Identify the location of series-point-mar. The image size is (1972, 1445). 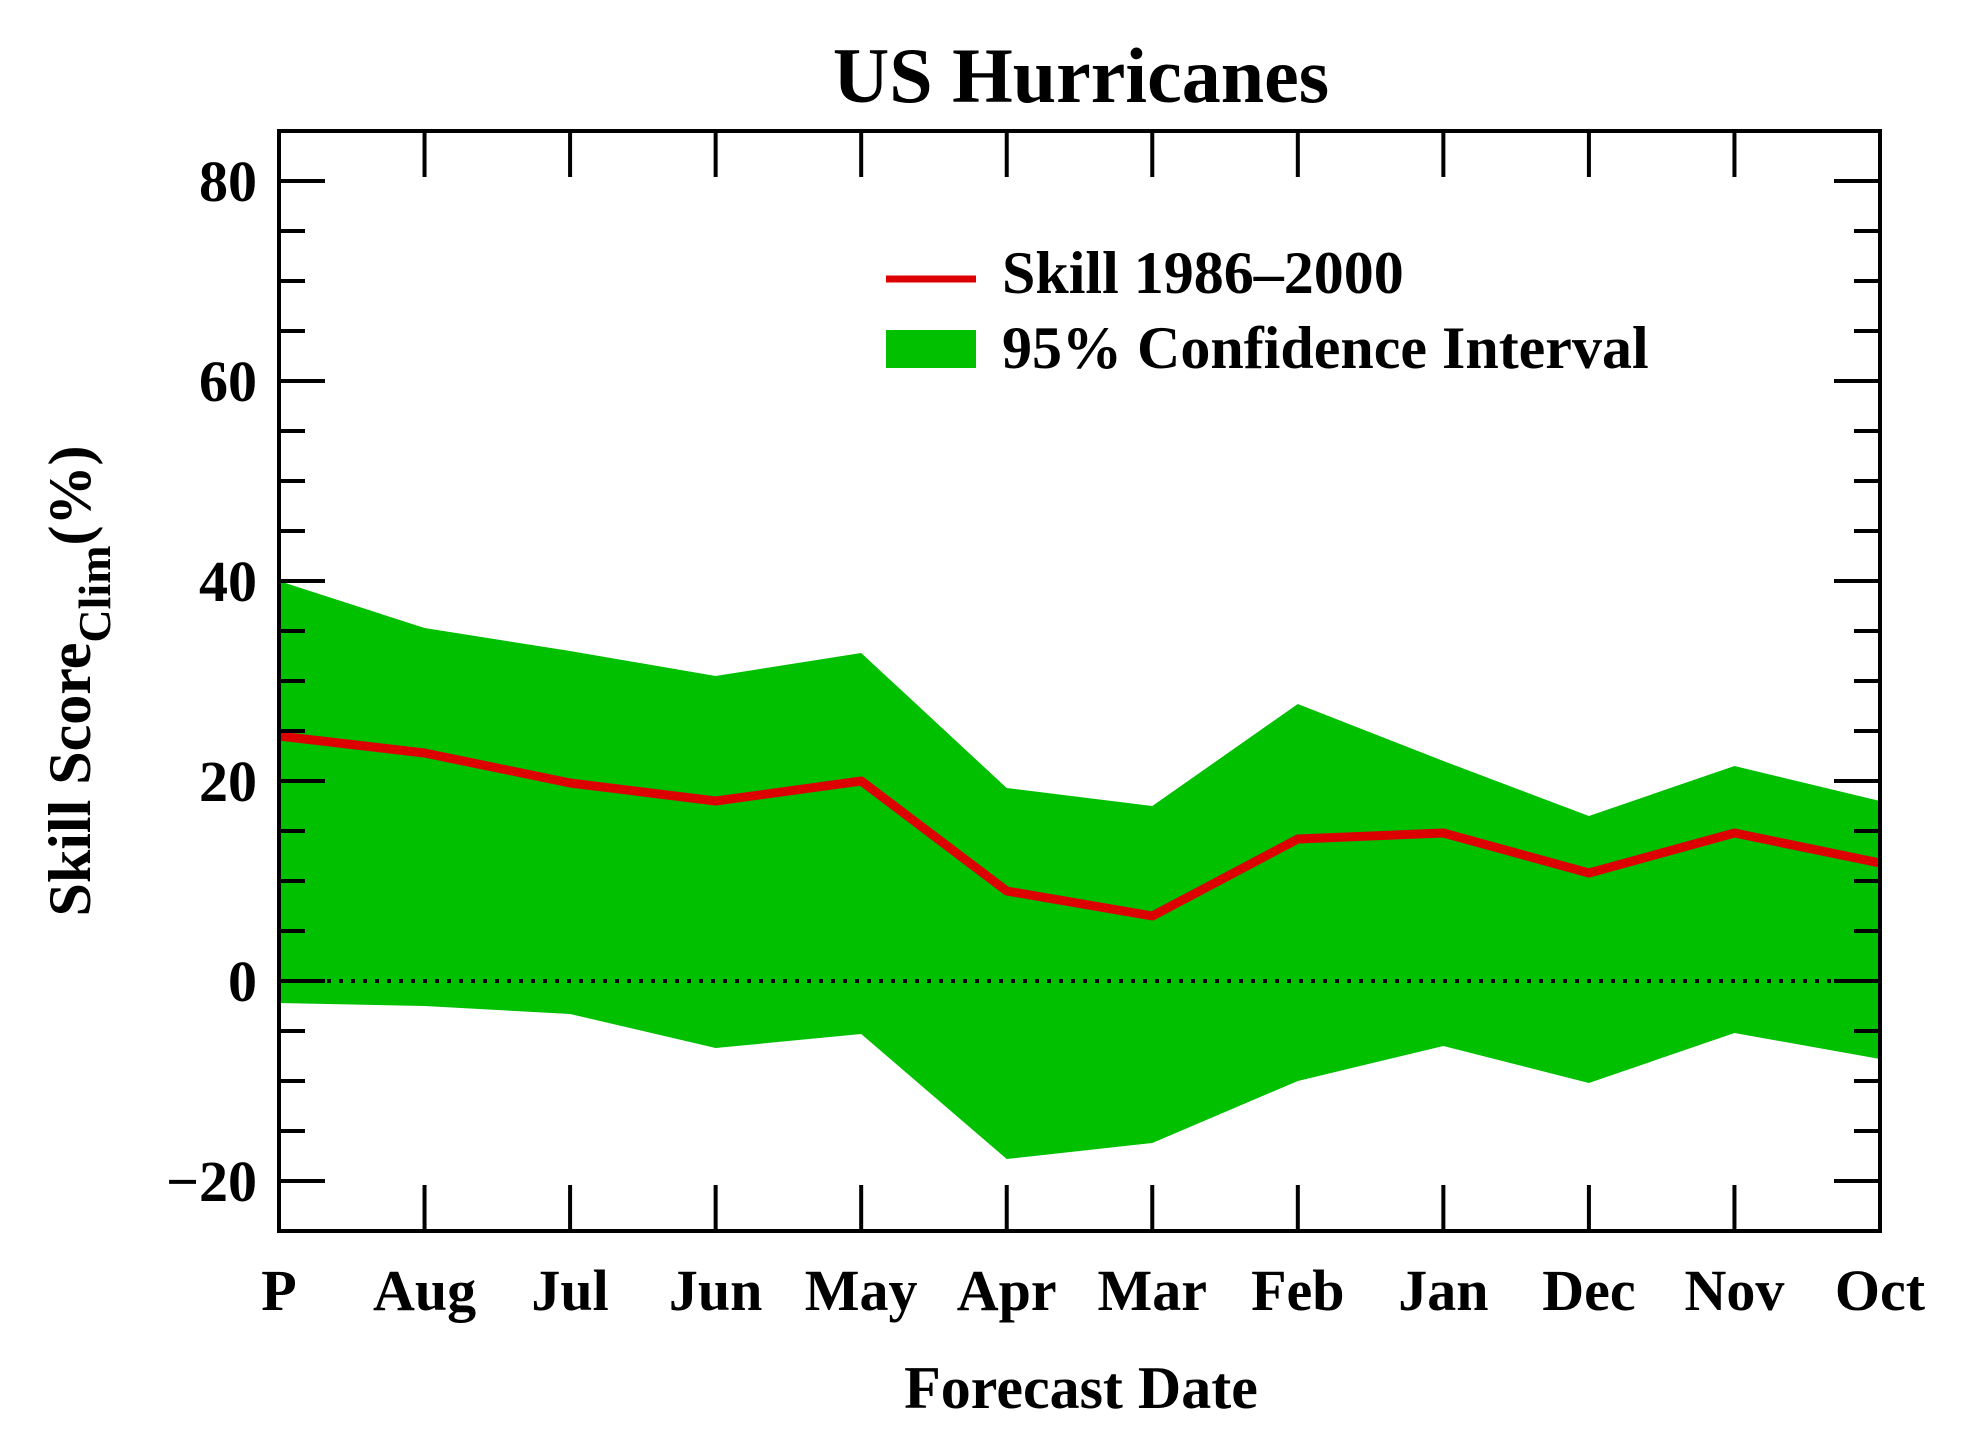
(1152, 916).